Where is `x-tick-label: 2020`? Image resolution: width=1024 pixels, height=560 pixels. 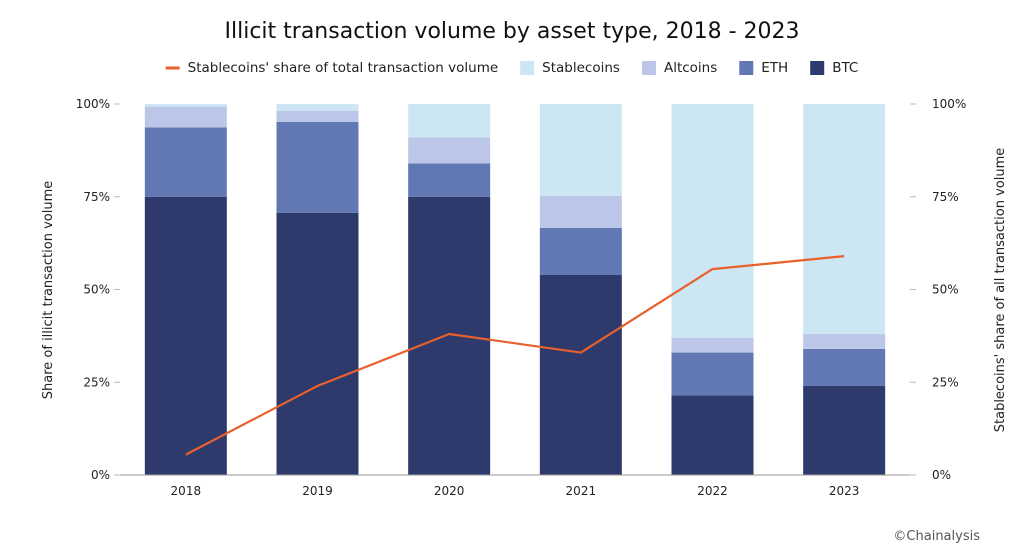 x-tick-label: 2020 is located at coordinates (449, 491).